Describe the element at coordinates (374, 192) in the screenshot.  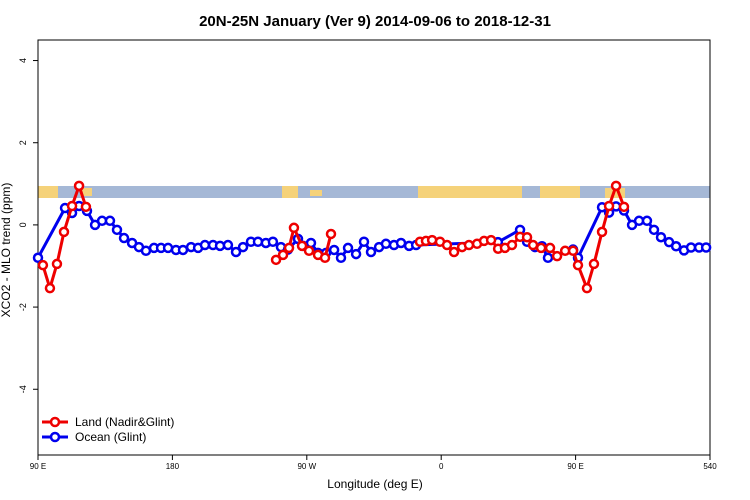
I see `map-strip` at that location.